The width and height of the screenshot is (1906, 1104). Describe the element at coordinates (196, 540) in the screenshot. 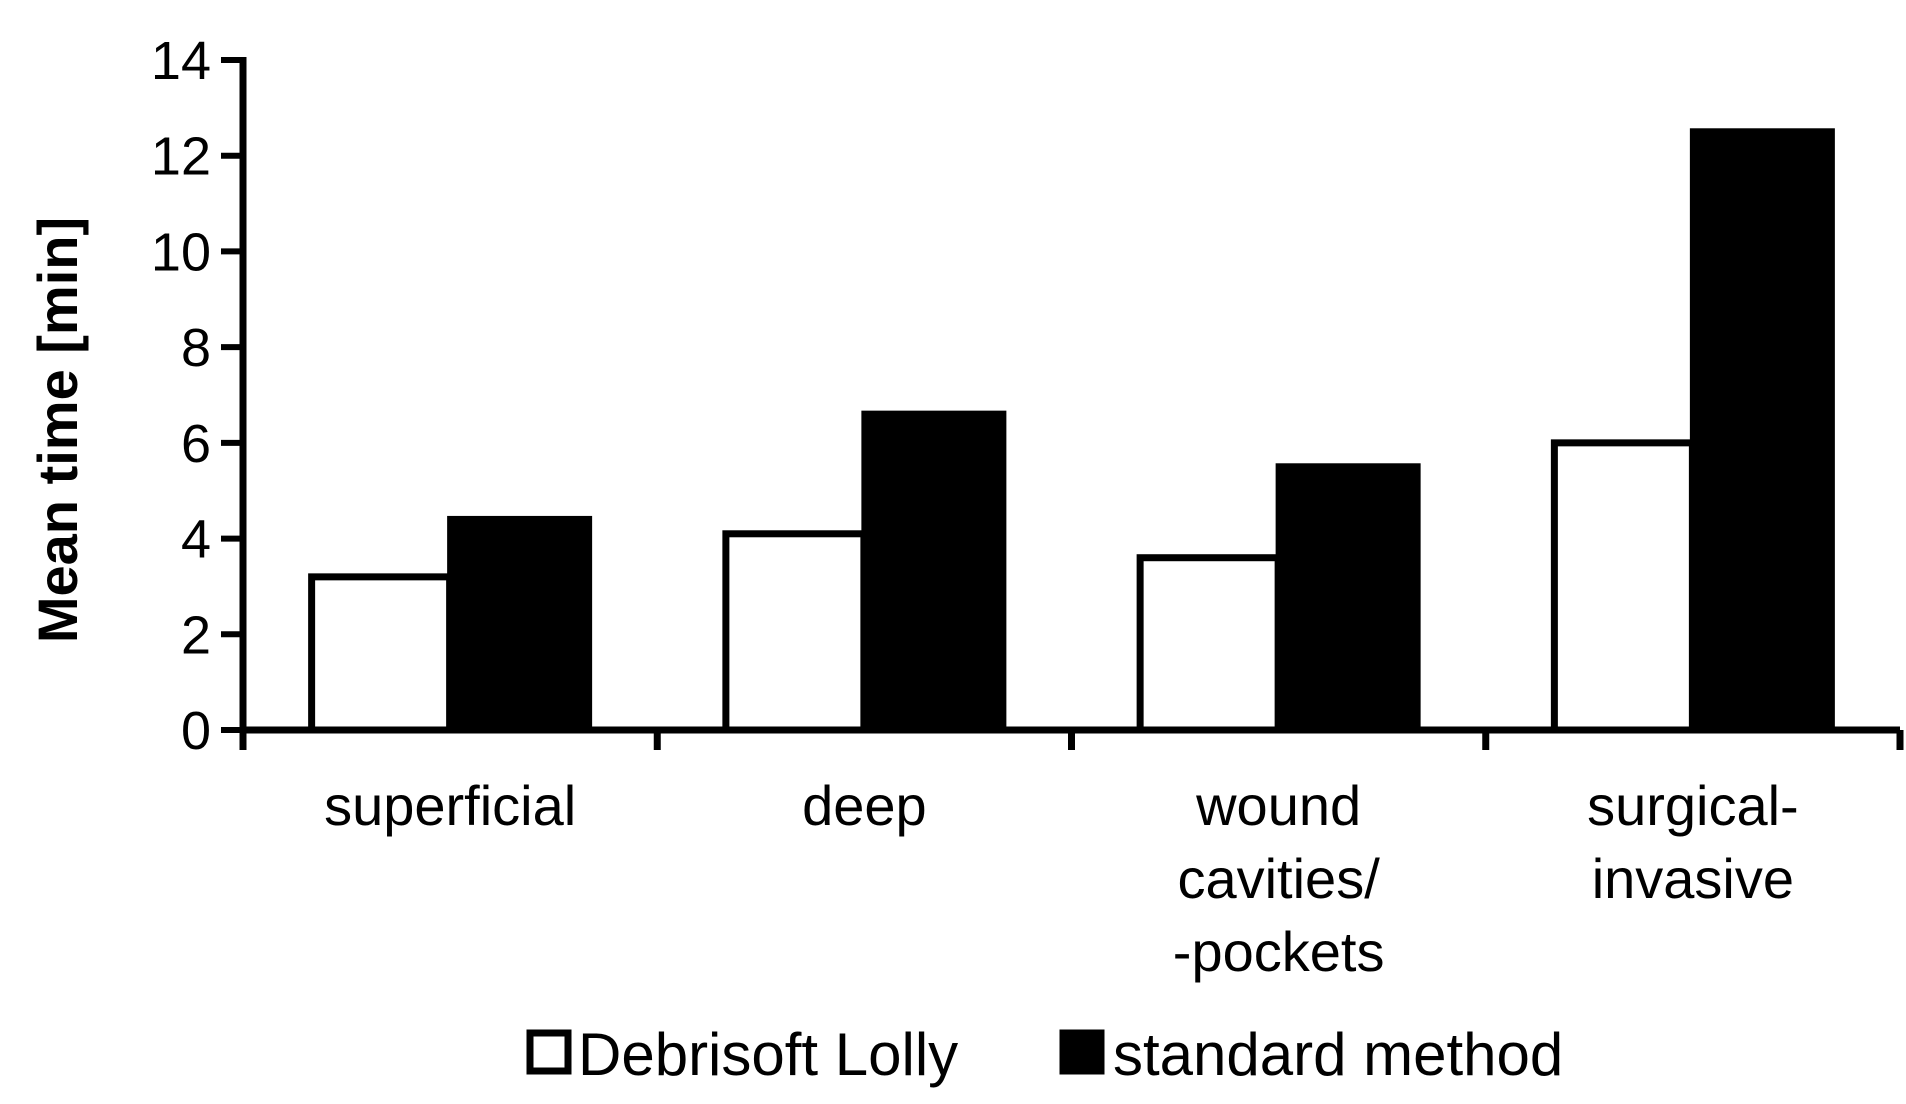

I see `y-tick-label: 4` at that location.